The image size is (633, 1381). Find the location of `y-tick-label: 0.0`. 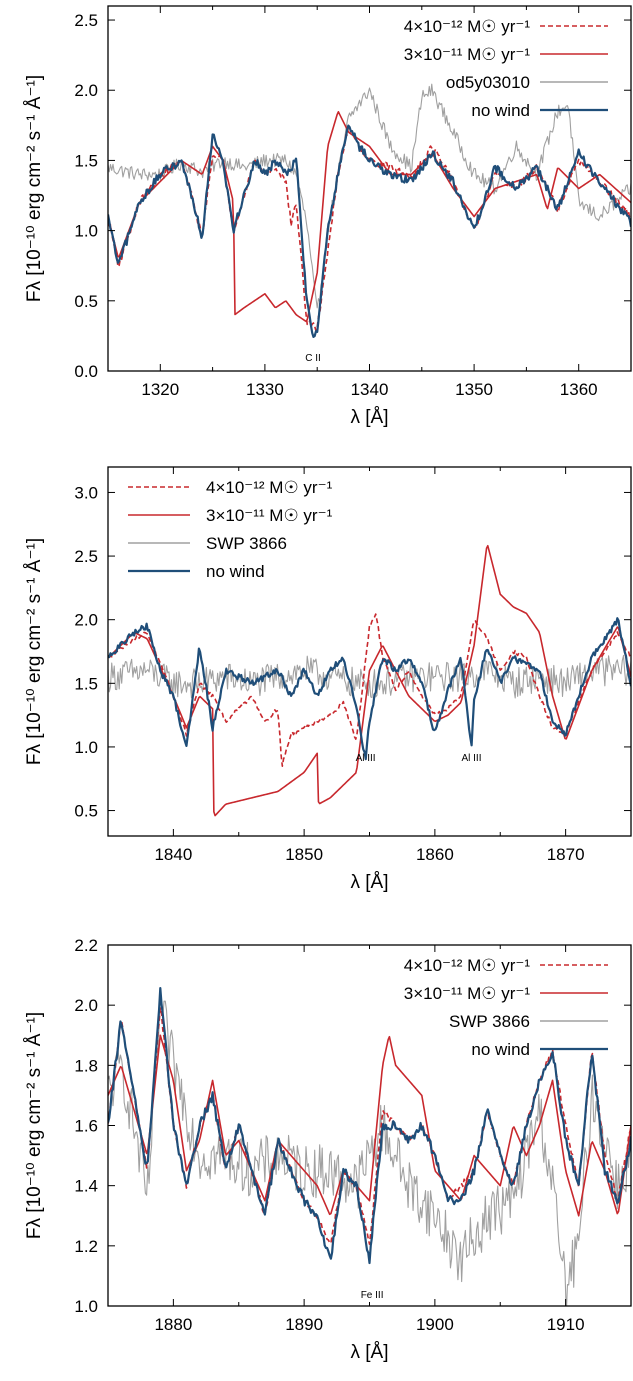

y-tick-label: 0.0 is located at coordinates (86, 371).